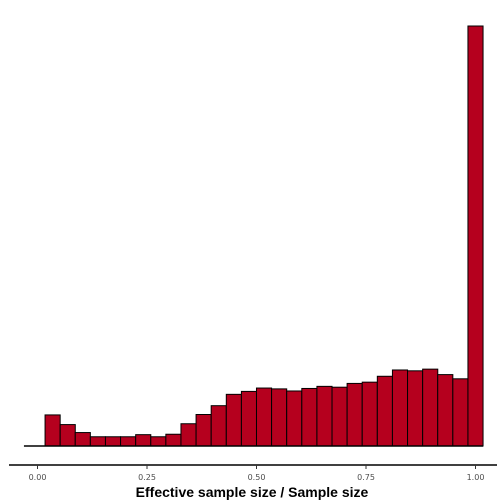  I want to click on x-axis-tick-label: 0.75, so click(366, 477).